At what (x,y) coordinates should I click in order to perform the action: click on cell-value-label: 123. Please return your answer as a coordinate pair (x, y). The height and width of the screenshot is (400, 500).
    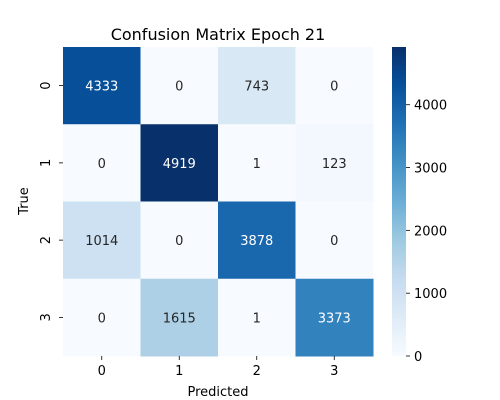
    Looking at the image, I should click on (334, 164).